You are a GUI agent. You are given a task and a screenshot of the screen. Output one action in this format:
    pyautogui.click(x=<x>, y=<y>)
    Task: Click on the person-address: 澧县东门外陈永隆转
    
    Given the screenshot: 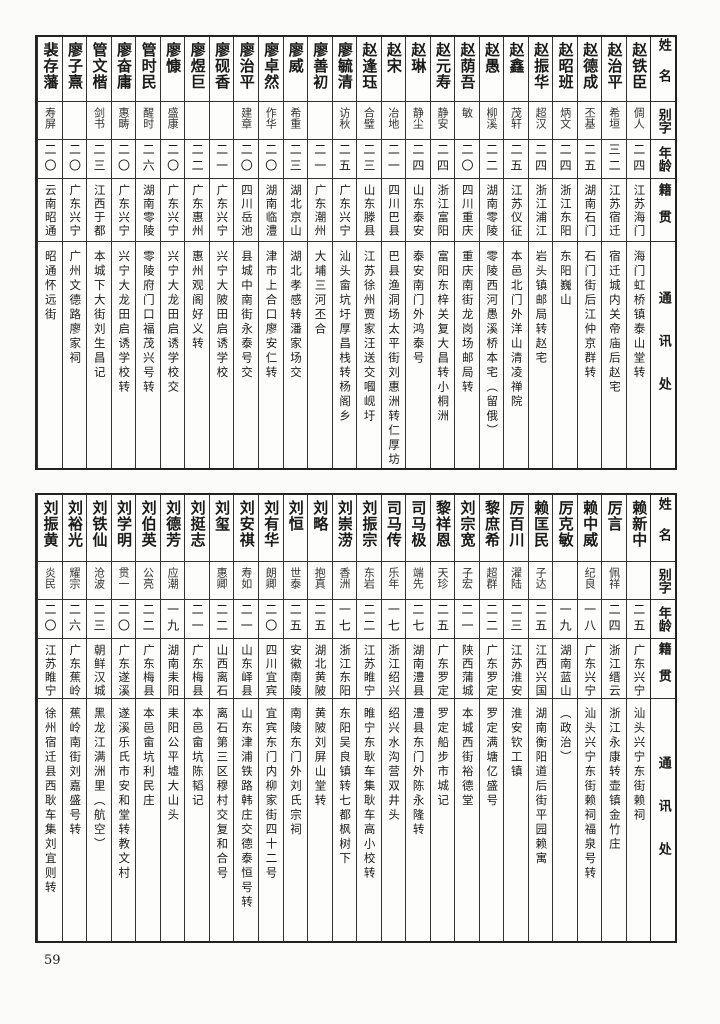 What is the action you would take?
    pyautogui.click(x=418, y=772)
    